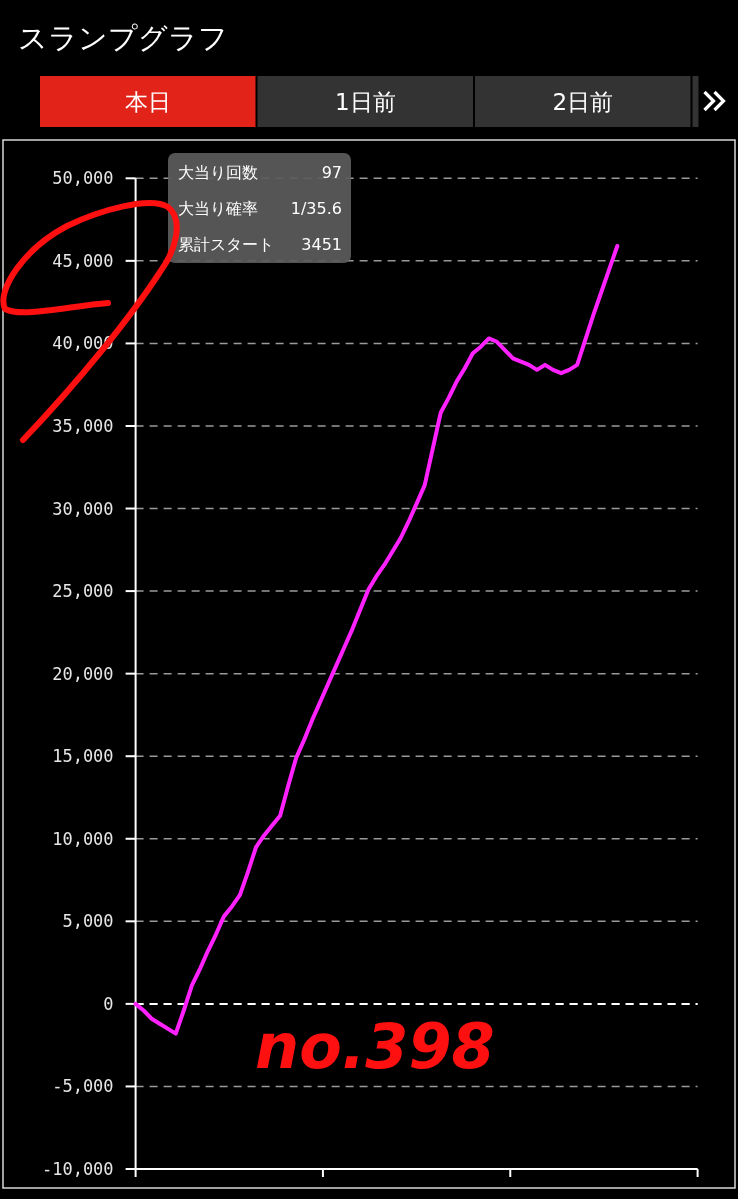  What do you see at coordinates (83, 178) in the screenshot?
I see `y-tick-label: 50,000` at bounding box center [83, 178].